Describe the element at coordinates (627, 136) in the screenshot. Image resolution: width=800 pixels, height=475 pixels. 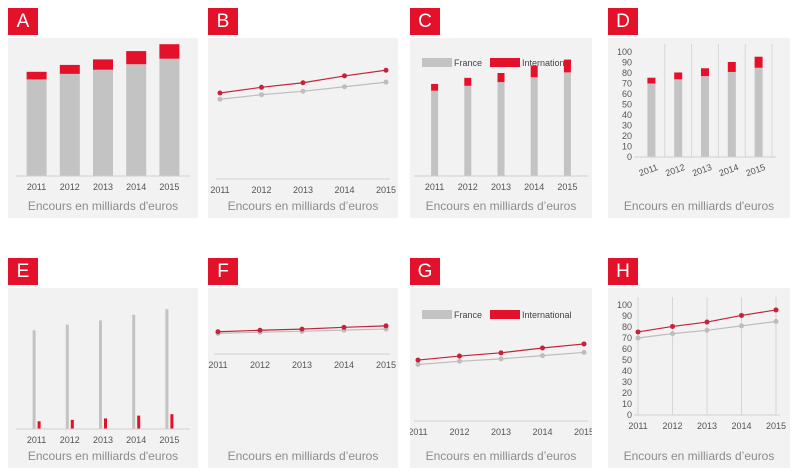
I see `y-tick-label-20: 20` at that location.